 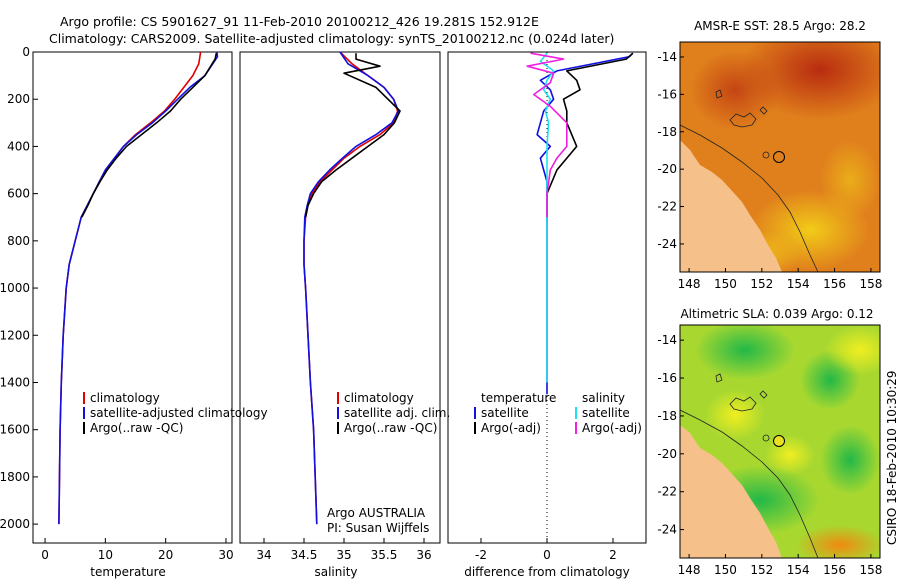 What do you see at coordinates (263, 555) in the screenshot?
I see `salinity-tick-label: 34` at bounding box center [263, 555].